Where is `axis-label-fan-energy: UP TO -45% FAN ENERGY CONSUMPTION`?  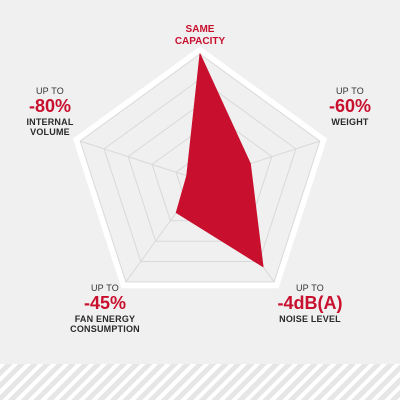
axis-label-fan-energy: UP TO -45% FAN ENERGY CONSUMPTION is located at coordinates (105, 309).